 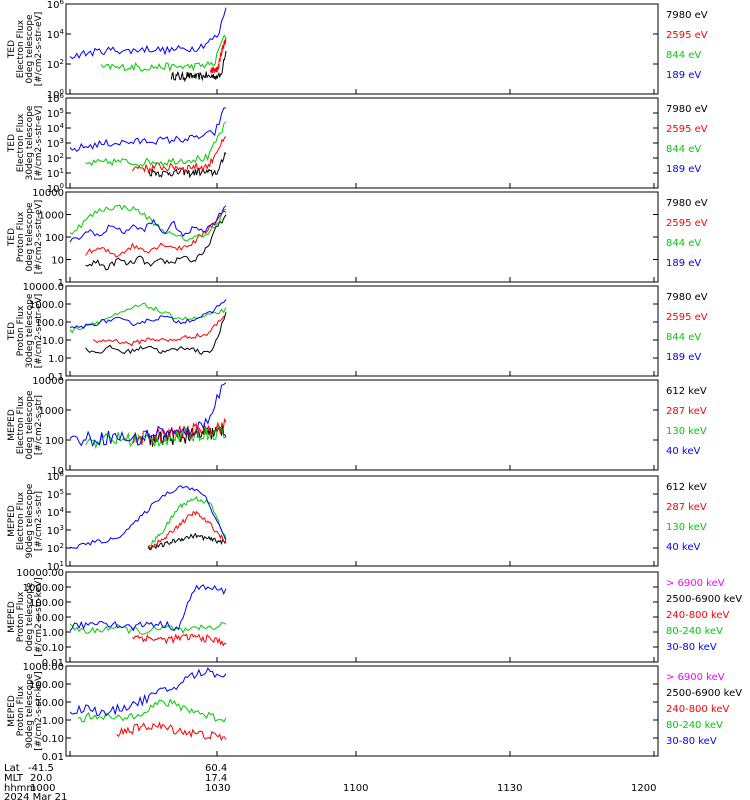 What do you see at coordinates (56, 377) in the screenshot?
I see `y-tick-label: 0.1` at bounding box center [56, 377].